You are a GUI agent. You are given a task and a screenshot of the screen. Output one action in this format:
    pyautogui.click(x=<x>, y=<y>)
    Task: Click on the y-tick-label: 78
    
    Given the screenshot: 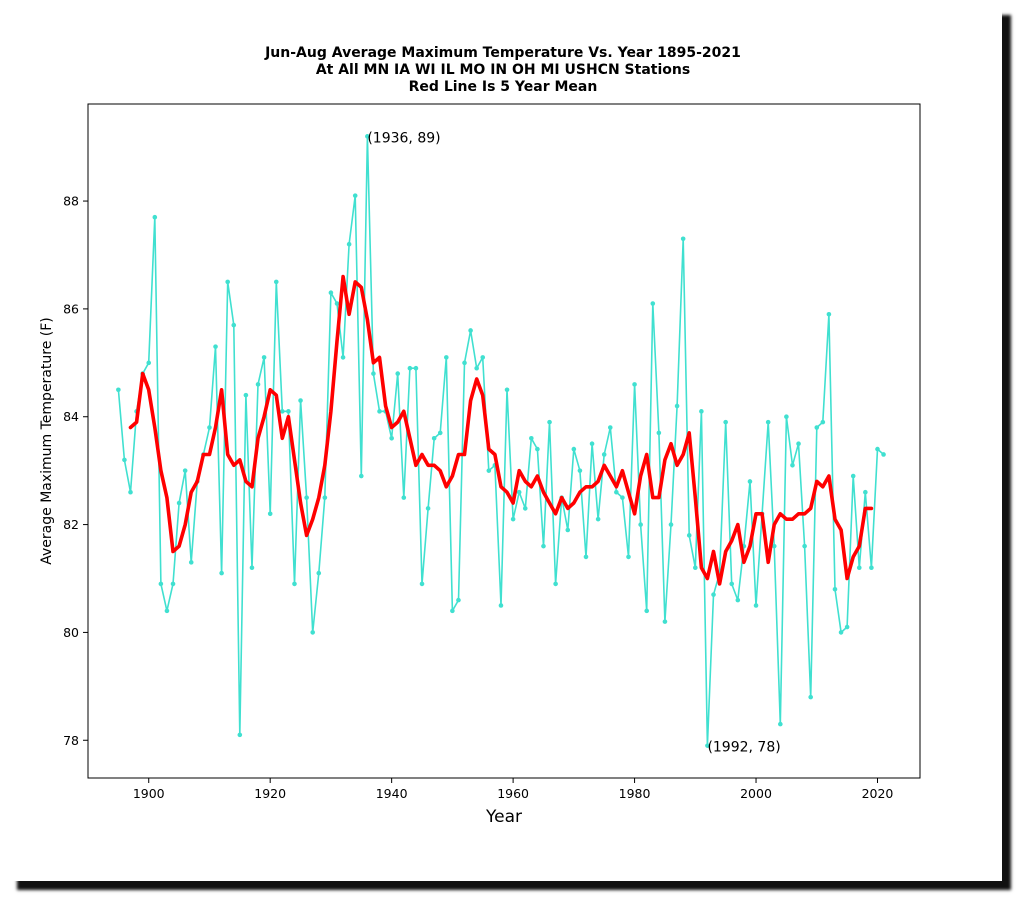 What is the action you would take?
    pyautogui.click(x=71, y=740)
    